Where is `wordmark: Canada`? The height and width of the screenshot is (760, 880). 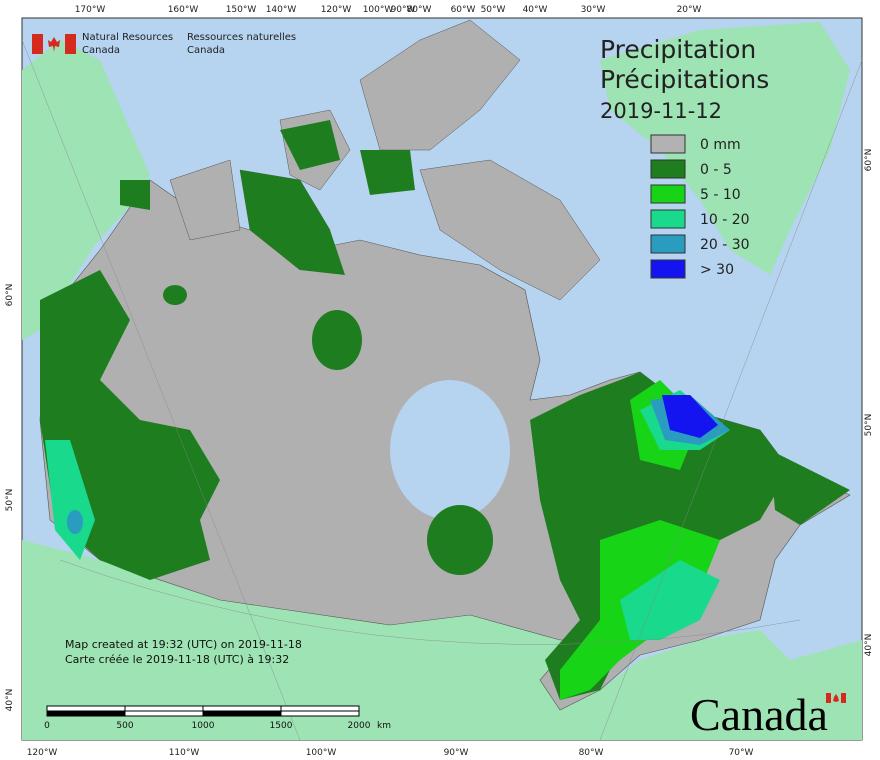
wordmark: Canada is located at coordinates (759, 714).